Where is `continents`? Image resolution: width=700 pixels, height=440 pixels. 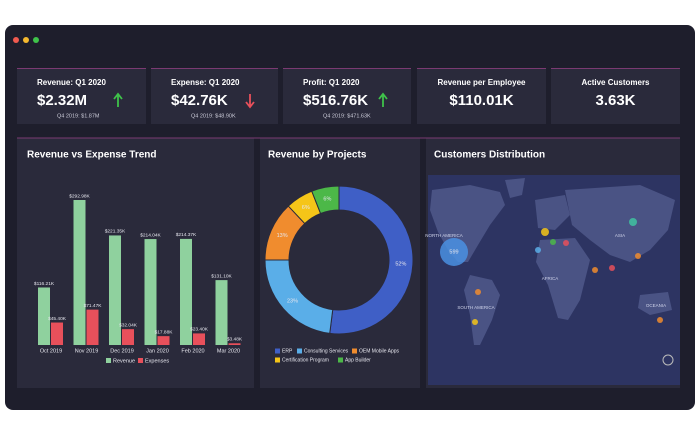 continents is located at coordinates (552, 261).